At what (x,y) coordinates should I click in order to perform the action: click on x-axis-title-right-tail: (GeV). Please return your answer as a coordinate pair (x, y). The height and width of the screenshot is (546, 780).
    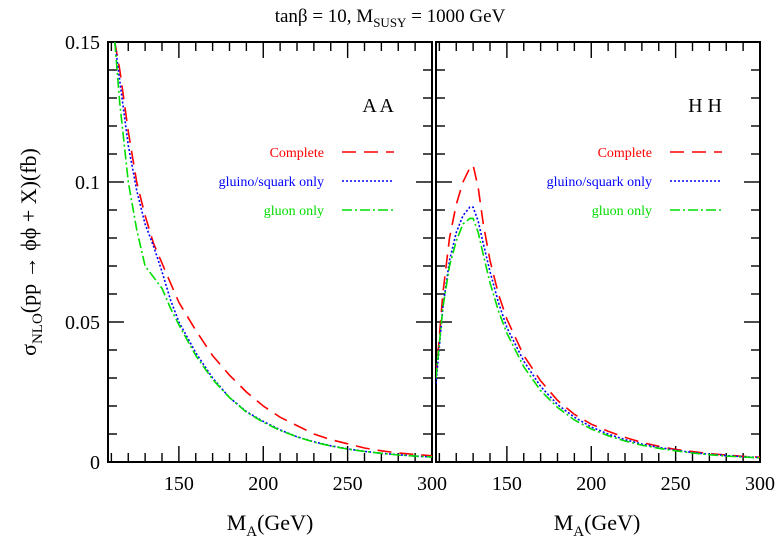
    Looking at the image, I should click on (612, 522).